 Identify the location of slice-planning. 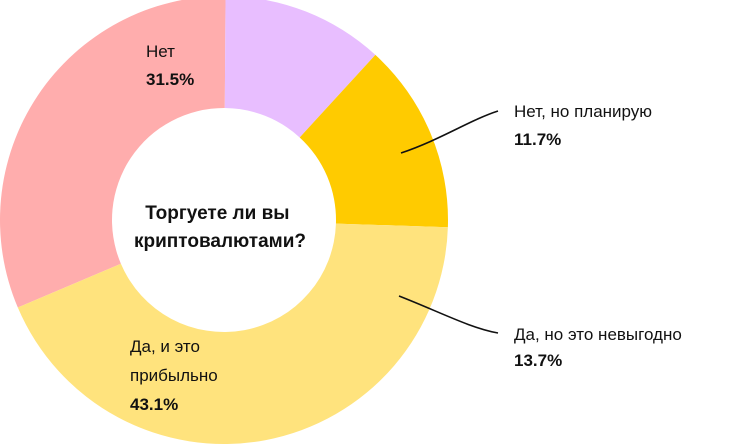
(300, 69).